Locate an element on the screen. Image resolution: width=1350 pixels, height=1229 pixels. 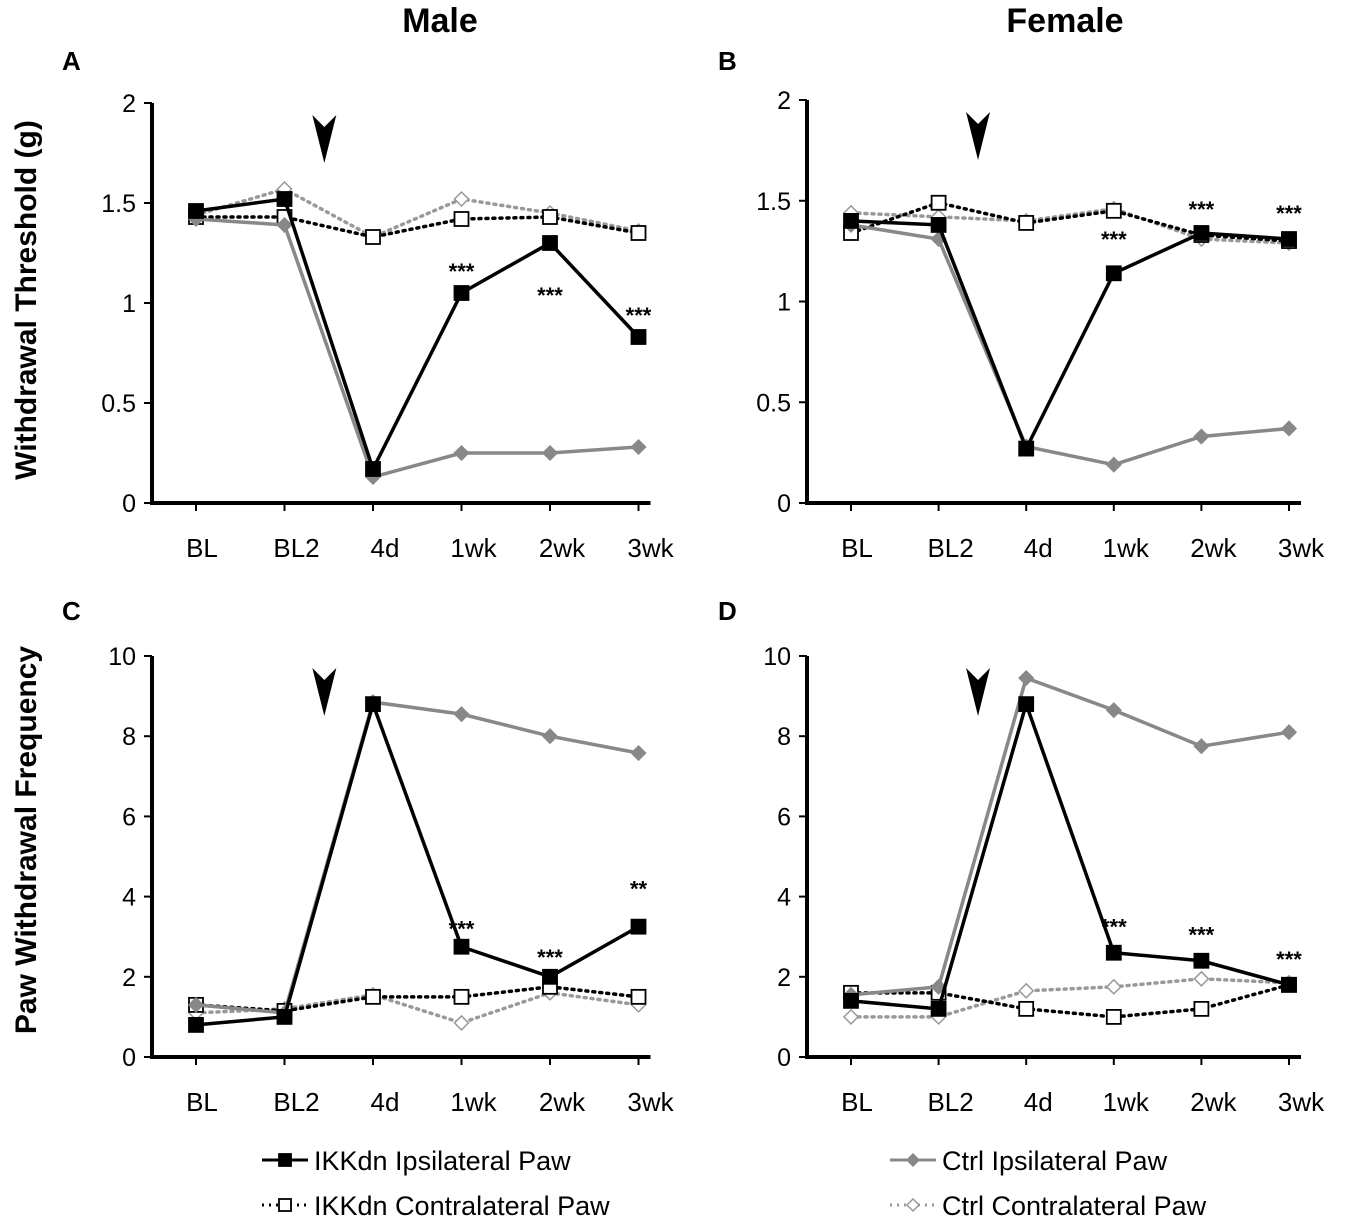
significance-label: ** is located at coordinates (639, 889).